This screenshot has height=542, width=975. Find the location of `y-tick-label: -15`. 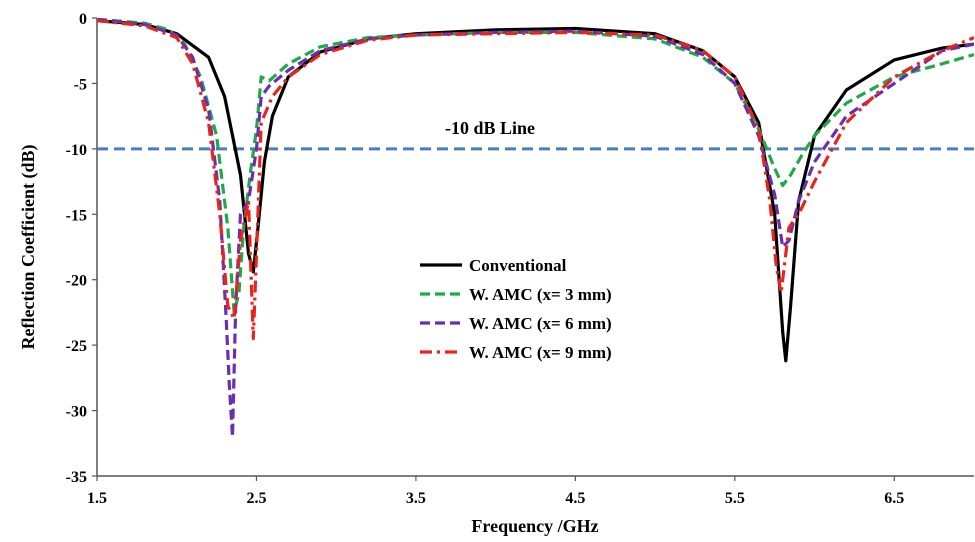

y-tick-label: -15 is located at coordinates (76, 215).